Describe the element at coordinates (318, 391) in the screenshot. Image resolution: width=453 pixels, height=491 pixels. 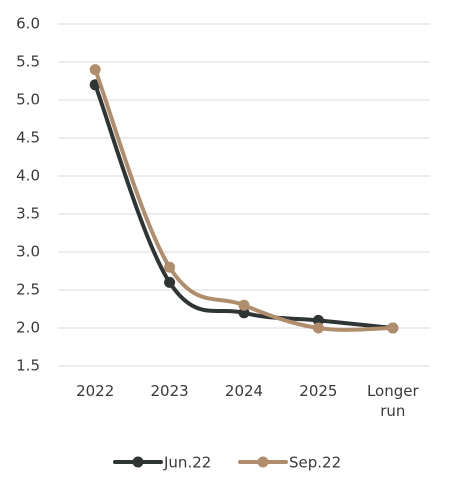
I see `x-tick-label: 2025` at that location.